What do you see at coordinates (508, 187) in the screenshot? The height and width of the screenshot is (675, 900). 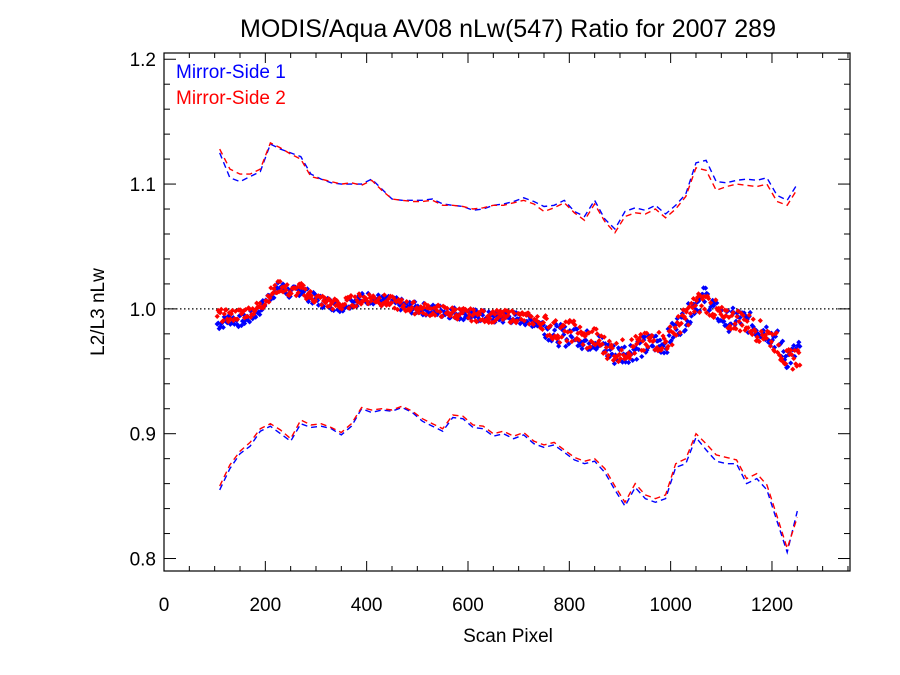 I see `upper-line-ms1` at bounding box center [508, 187].